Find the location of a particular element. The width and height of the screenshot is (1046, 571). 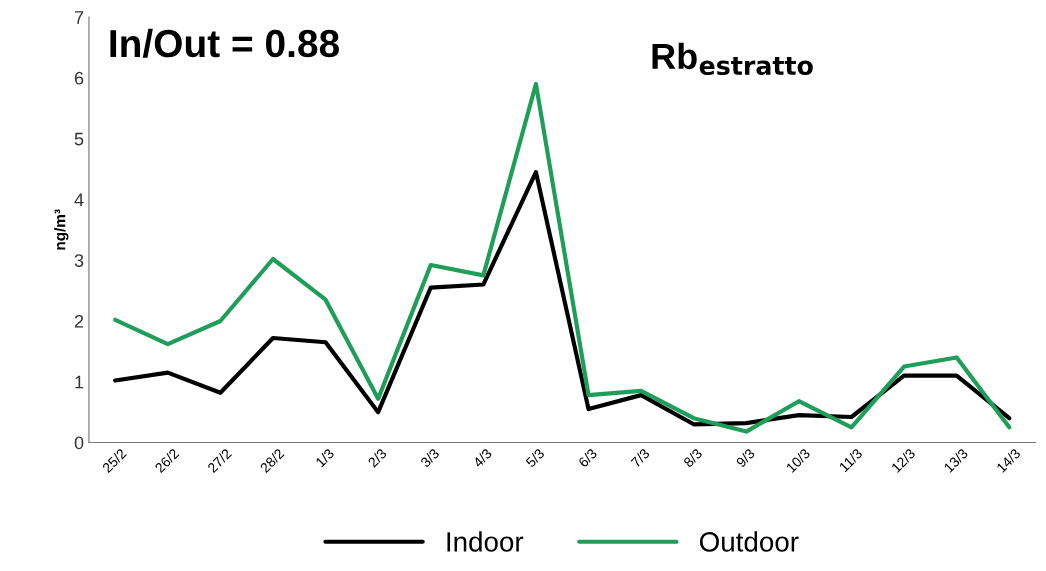

x-tick-label: 5/3 is located at coordinates (534, 457).